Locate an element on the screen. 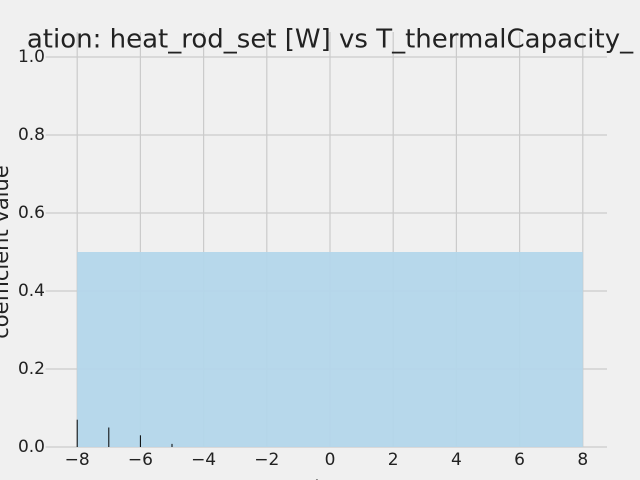 The width and height of the screenshot is (640, 480). y-tick-label: 0.2 is located at coordinates (31, 369).